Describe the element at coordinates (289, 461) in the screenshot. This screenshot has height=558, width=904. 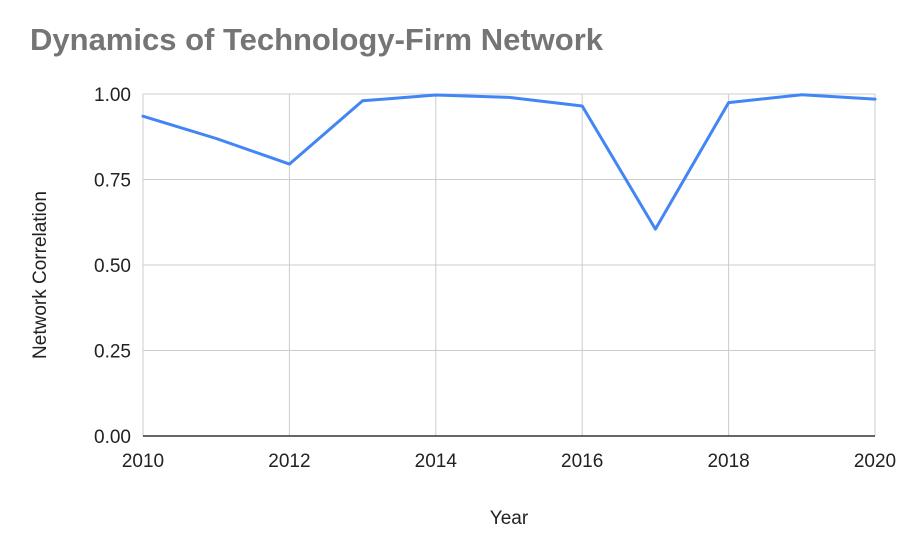
I see `x-tick-label: 2012` at that location.